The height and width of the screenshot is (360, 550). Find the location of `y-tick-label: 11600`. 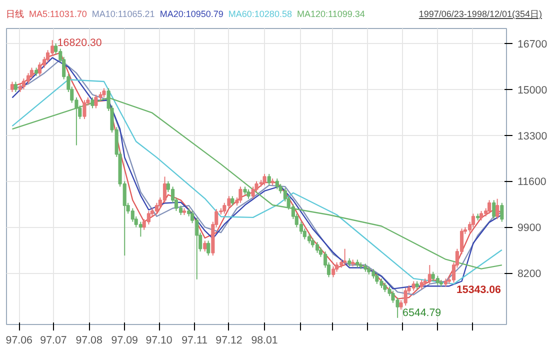

y-tick-label: 11600 is located at coordinates (532, 182).